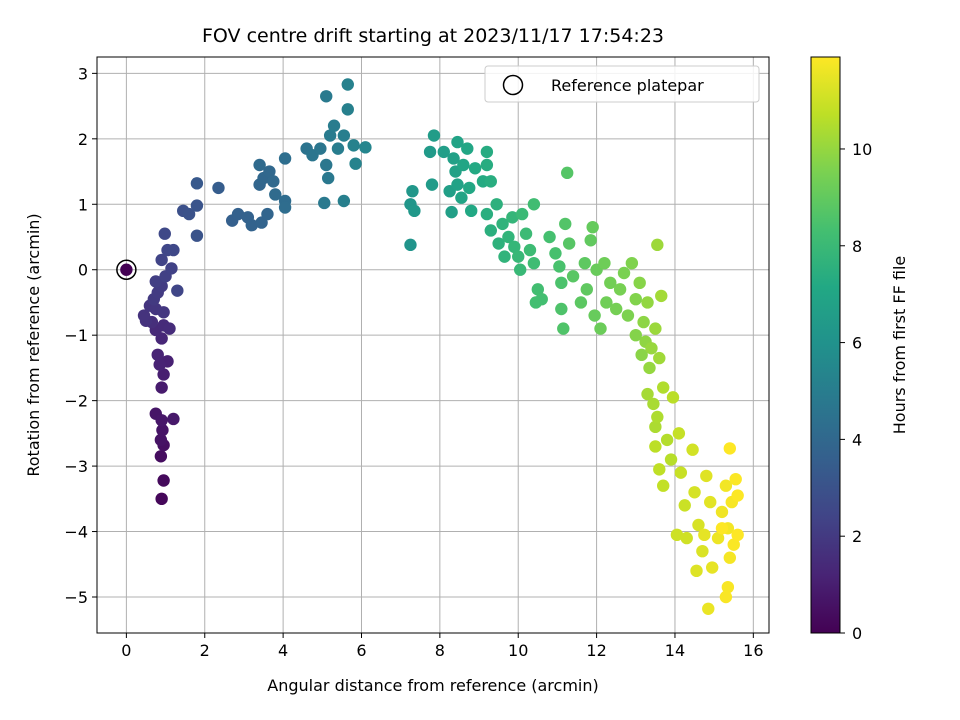 The height and width of the screenshot is (720, 960). I want to click on legend: Reference platepar, so click(622, 84).